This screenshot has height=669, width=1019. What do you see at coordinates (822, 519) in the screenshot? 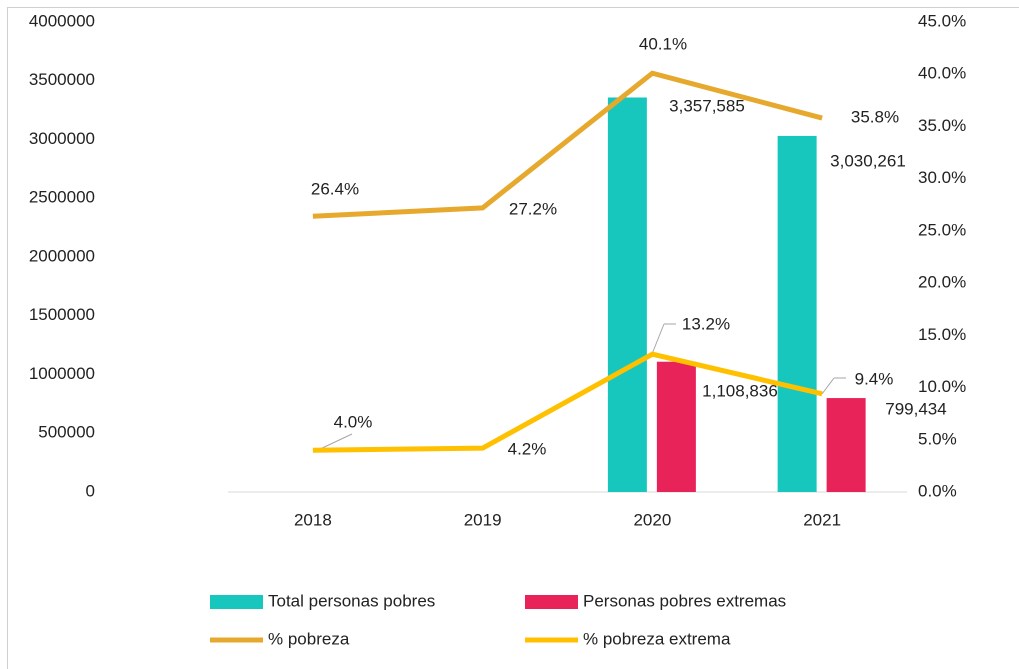
I see `x-tick-label: 2021` at bounding box center [822, 519].